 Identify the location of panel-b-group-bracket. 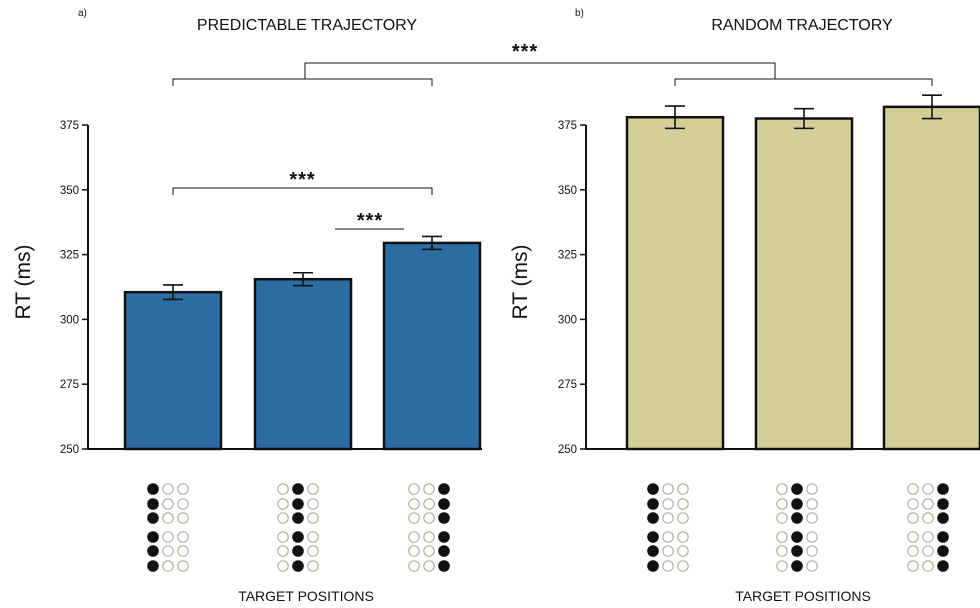
(803, 82).